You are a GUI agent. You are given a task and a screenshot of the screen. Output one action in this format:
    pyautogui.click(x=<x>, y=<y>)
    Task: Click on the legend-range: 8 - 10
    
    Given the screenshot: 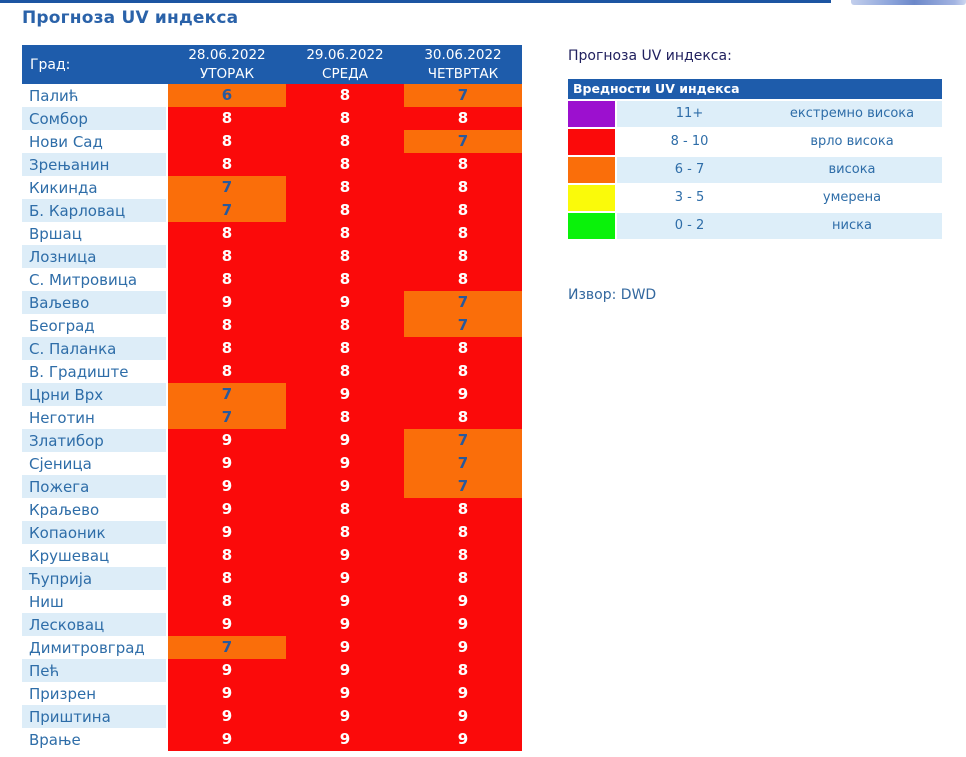 What is the action you would take?
    pyautogui.click(x=689, y=141)
    